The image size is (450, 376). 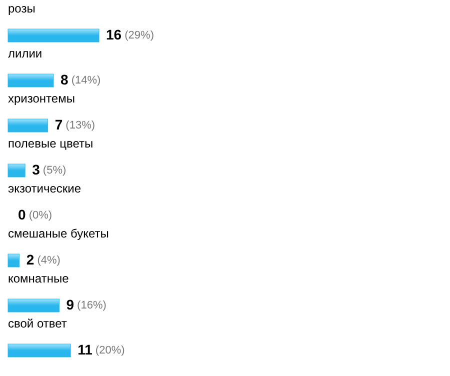 What do you see at coordinates (43, 259) in the screenshot?
I see `data-label: 2 (4%)` at bounding box center [43, 259].